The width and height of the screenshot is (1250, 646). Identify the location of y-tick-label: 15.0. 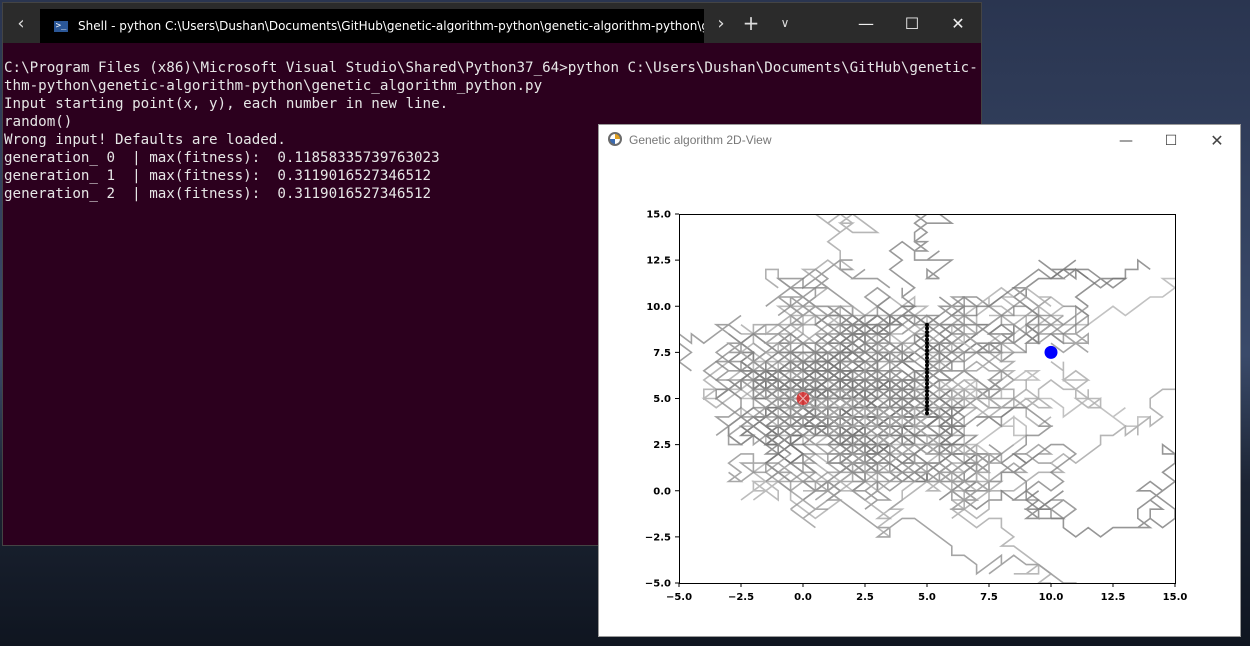
(658, 215).